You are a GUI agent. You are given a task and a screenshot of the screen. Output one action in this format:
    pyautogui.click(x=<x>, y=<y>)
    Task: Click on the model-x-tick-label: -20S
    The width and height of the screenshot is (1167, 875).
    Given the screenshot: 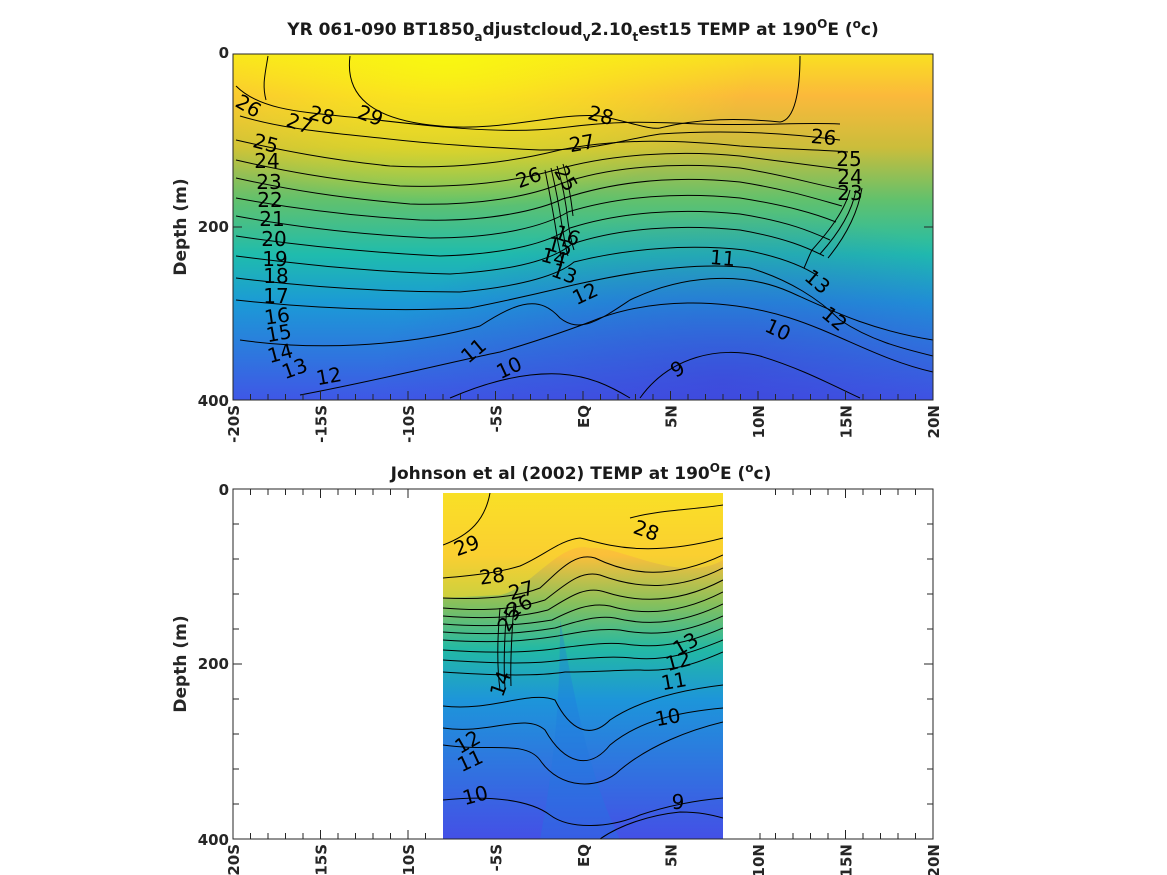 What is the action you would take?
    pyautogui.click(x=234, y=424)
    